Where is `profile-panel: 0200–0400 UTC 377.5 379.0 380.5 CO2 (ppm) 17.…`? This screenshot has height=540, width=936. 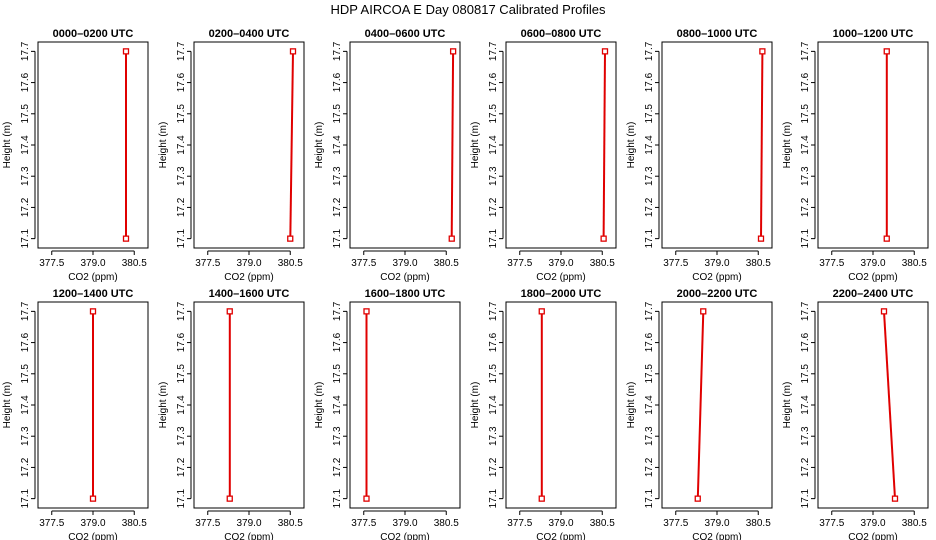 profile-panel: 0200–0400 UTC 377.5 379.0 380.5 CO2 (ppm) 17.… is located at coordinates (231, 155).